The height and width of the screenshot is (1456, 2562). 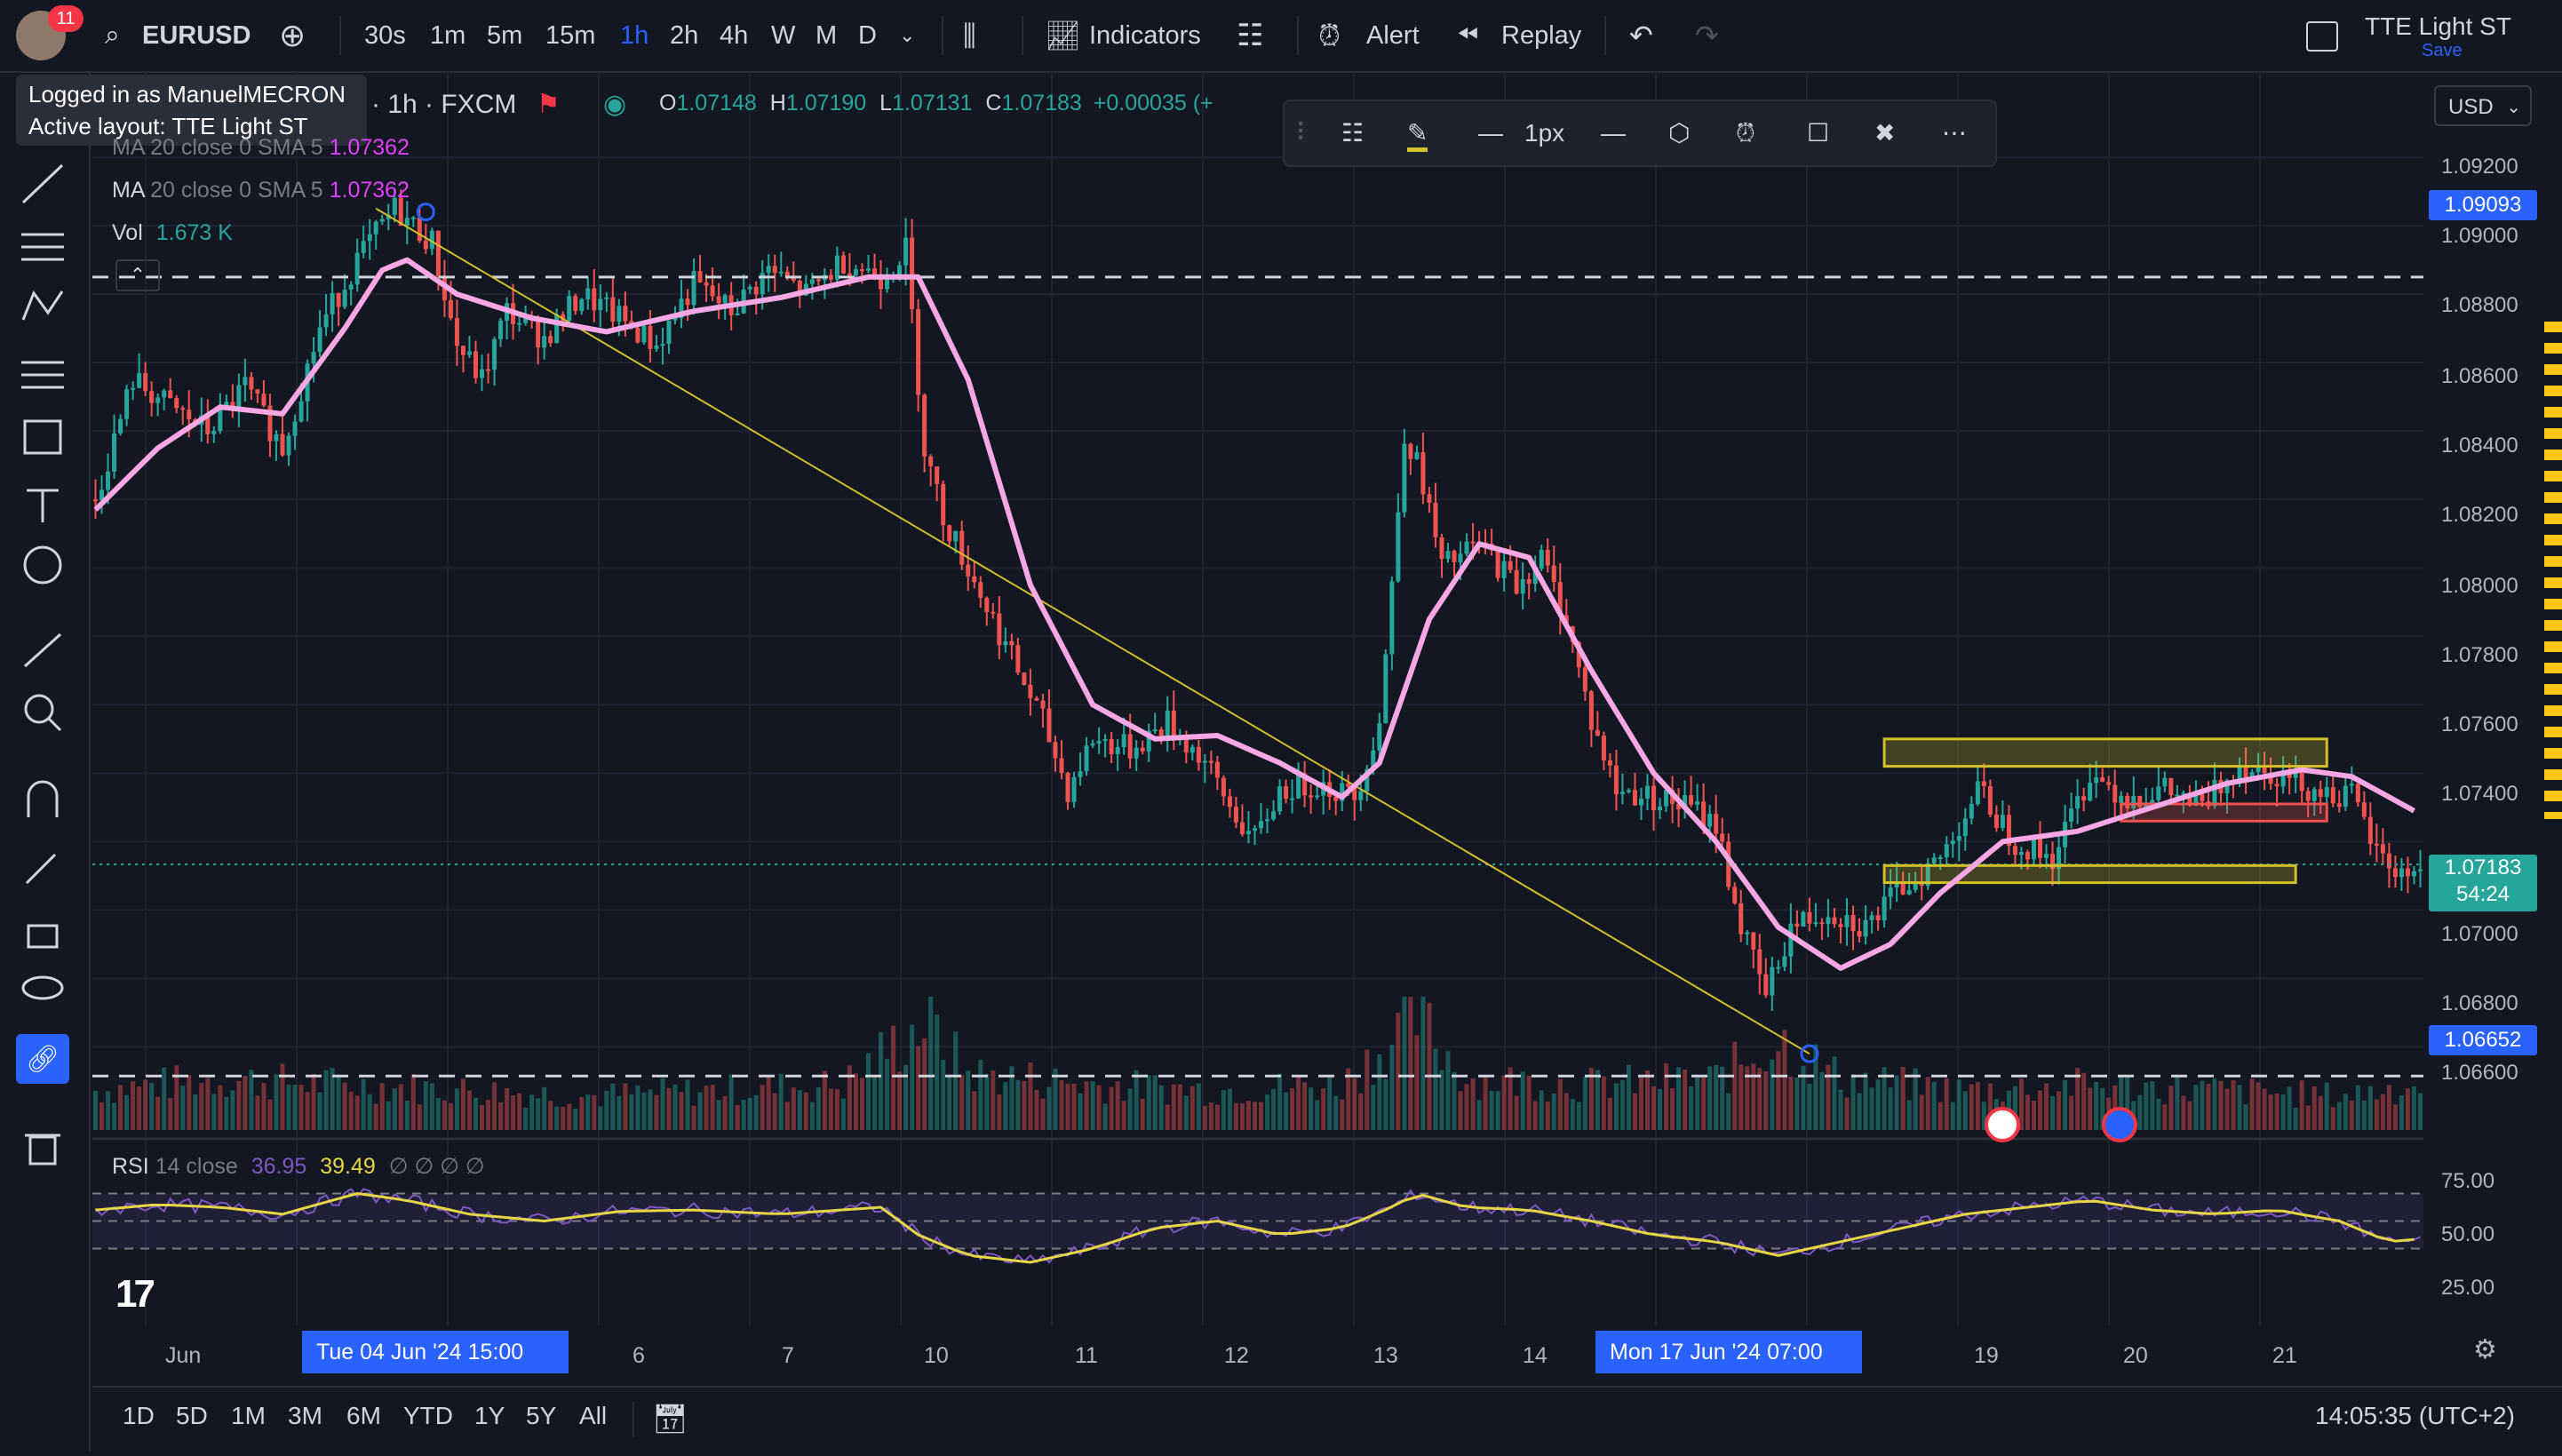 I want to click on timeframe-15m: 15m, so click(x=570, y=35).